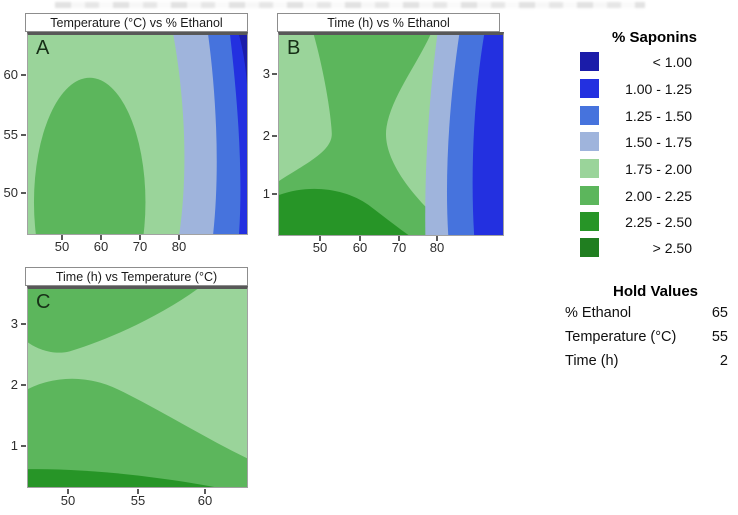 The height and width of the screenshot is (515, 738). What do you see at coordinates (636, 61) in the screenshot?
I see `legend-entry: < 1.00` at bounding box center [636, 61].